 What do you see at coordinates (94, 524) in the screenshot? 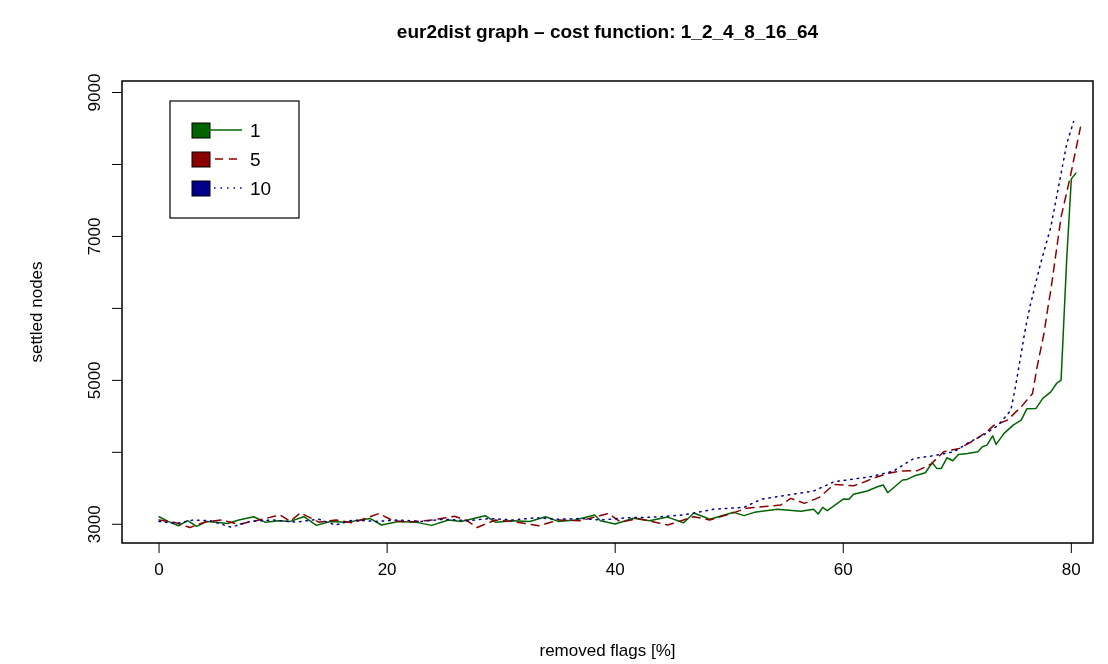
I see `y-tick-label: 3000` at bounding box center [94, 524].